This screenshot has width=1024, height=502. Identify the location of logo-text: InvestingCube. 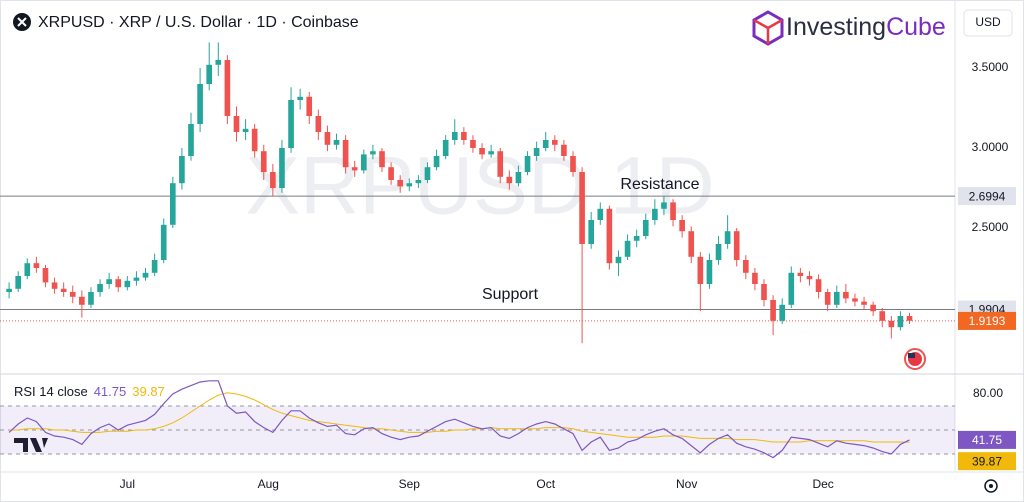
(866, 27).